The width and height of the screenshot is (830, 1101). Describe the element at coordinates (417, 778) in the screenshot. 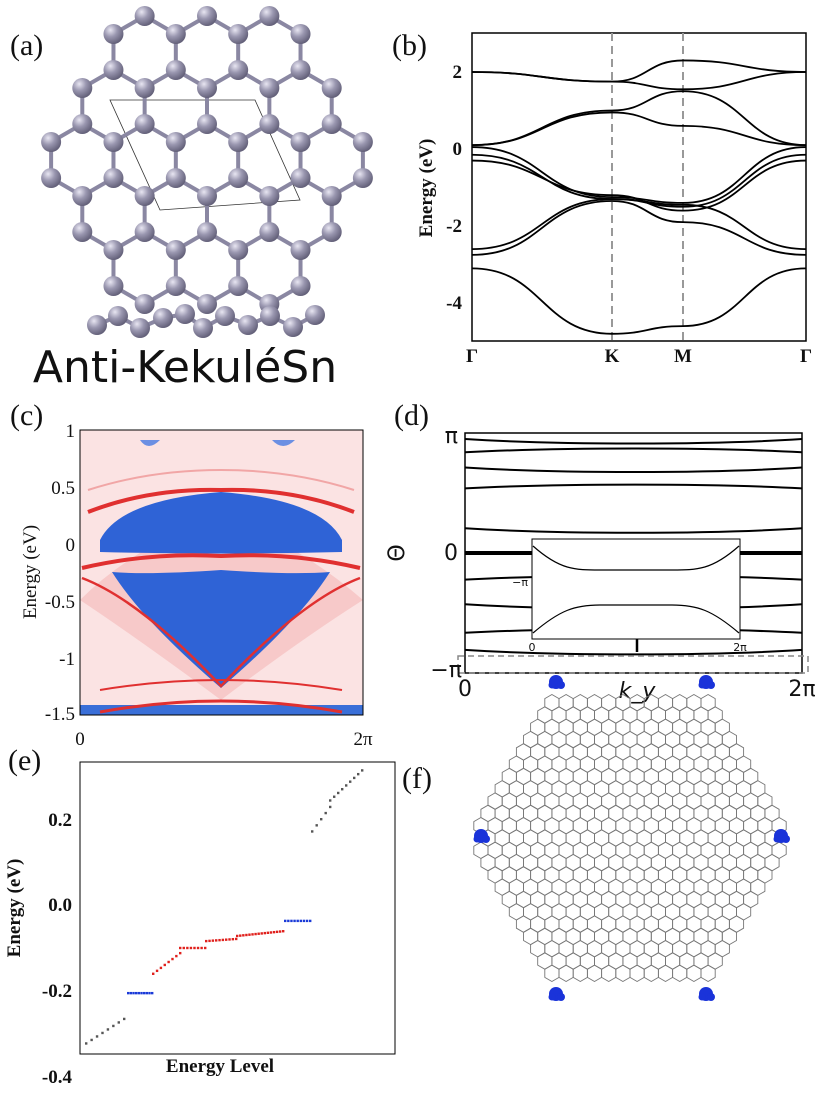

I see `panel-label-f: (f)` at that location.